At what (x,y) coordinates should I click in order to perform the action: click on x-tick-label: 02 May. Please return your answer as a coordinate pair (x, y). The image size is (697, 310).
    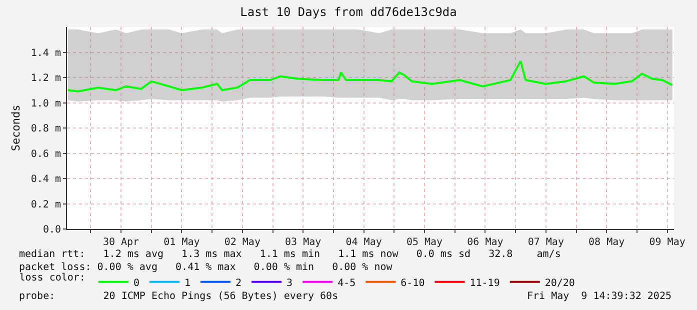
    Looking at the image, I should click on (242, 242).